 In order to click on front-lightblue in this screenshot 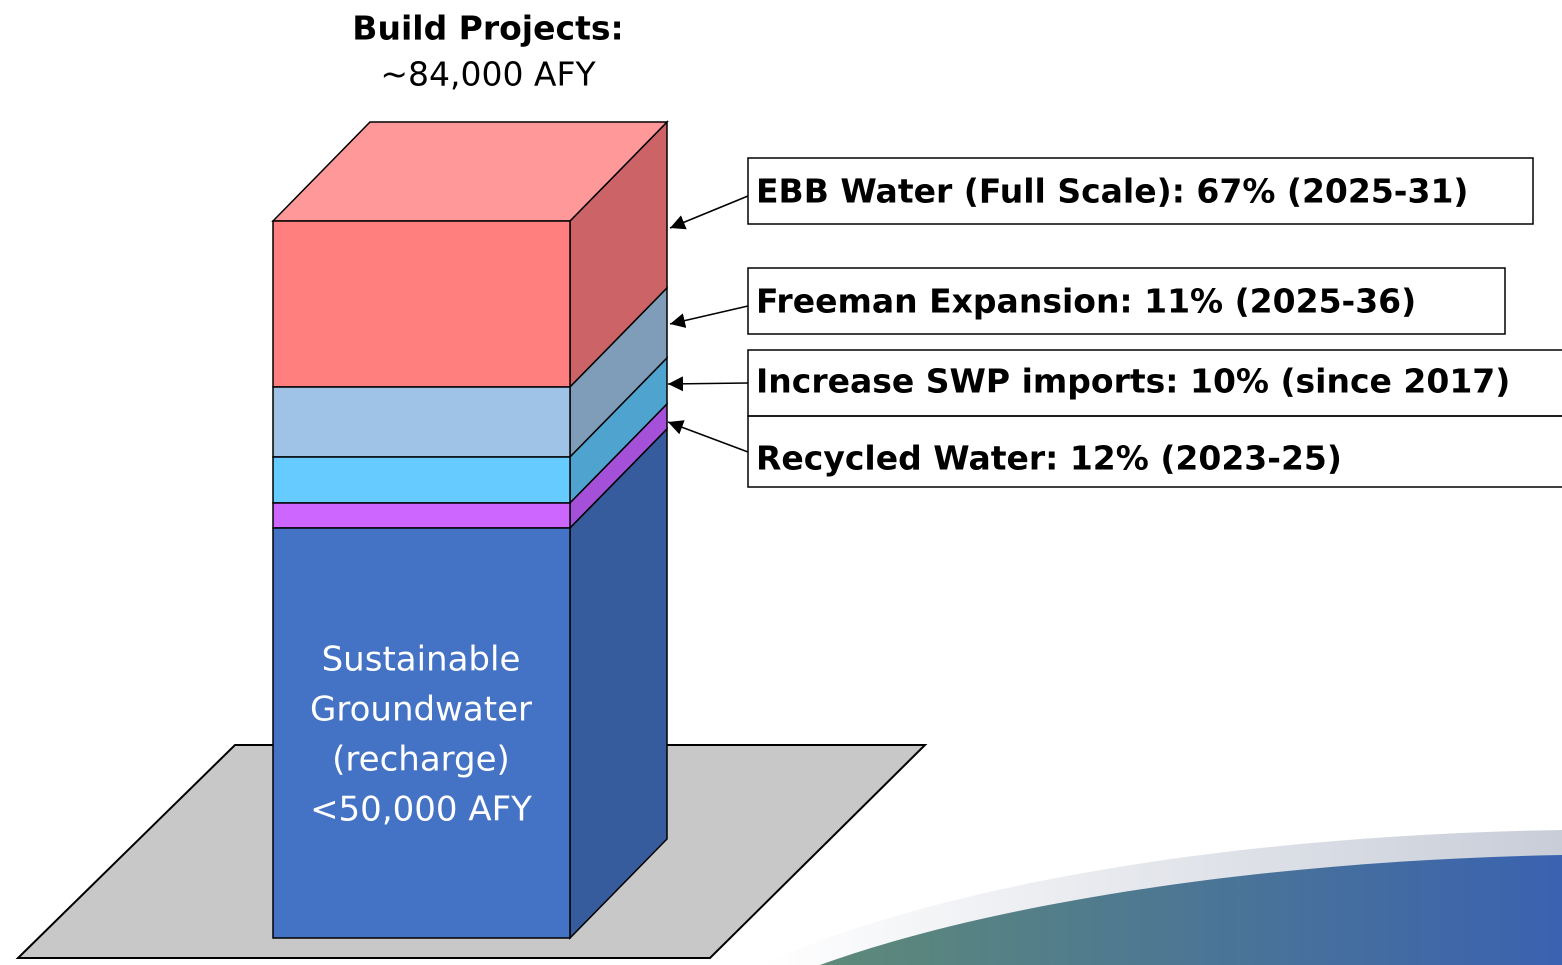, I will do `click(421, 422)`.